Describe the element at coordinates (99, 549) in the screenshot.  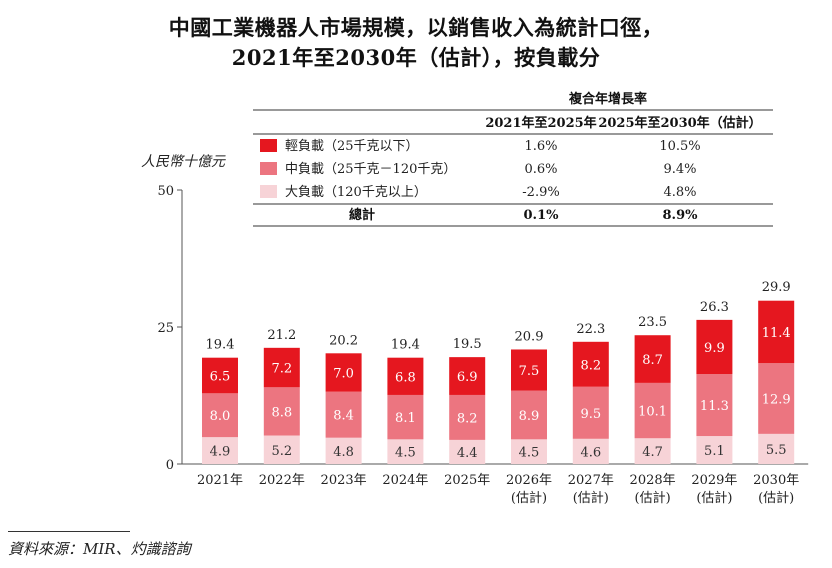
I see `source-note: 資料來源：MIR、灼識諮詢` at that location.